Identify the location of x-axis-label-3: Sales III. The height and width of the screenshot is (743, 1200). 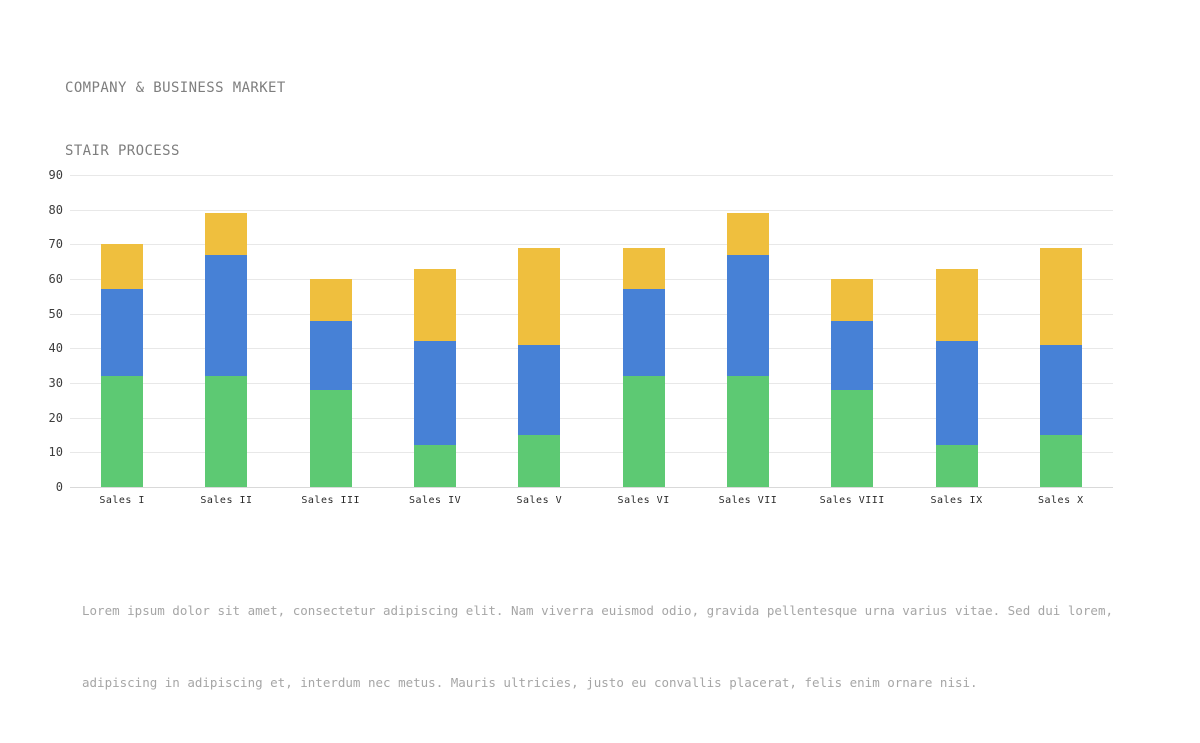
(331, 500).